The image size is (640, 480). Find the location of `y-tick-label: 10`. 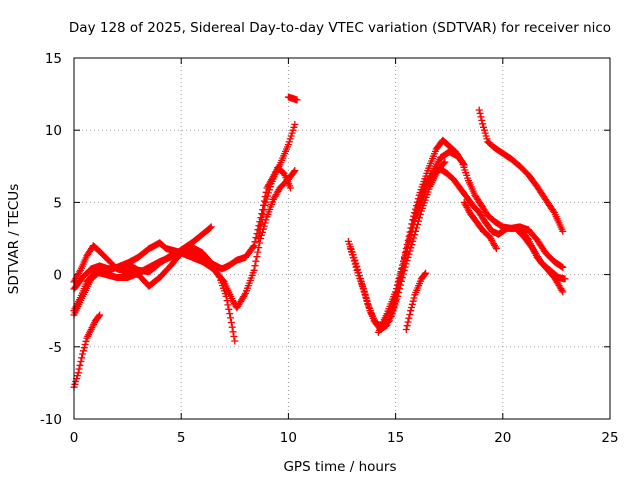

y-tick-label: 10 is located at coordinates (53, 131).